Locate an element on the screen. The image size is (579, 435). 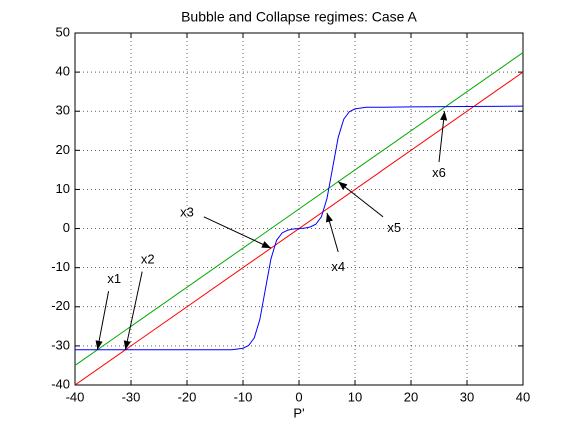
x-tick-label: -30 is located at coordinates (131, 396).